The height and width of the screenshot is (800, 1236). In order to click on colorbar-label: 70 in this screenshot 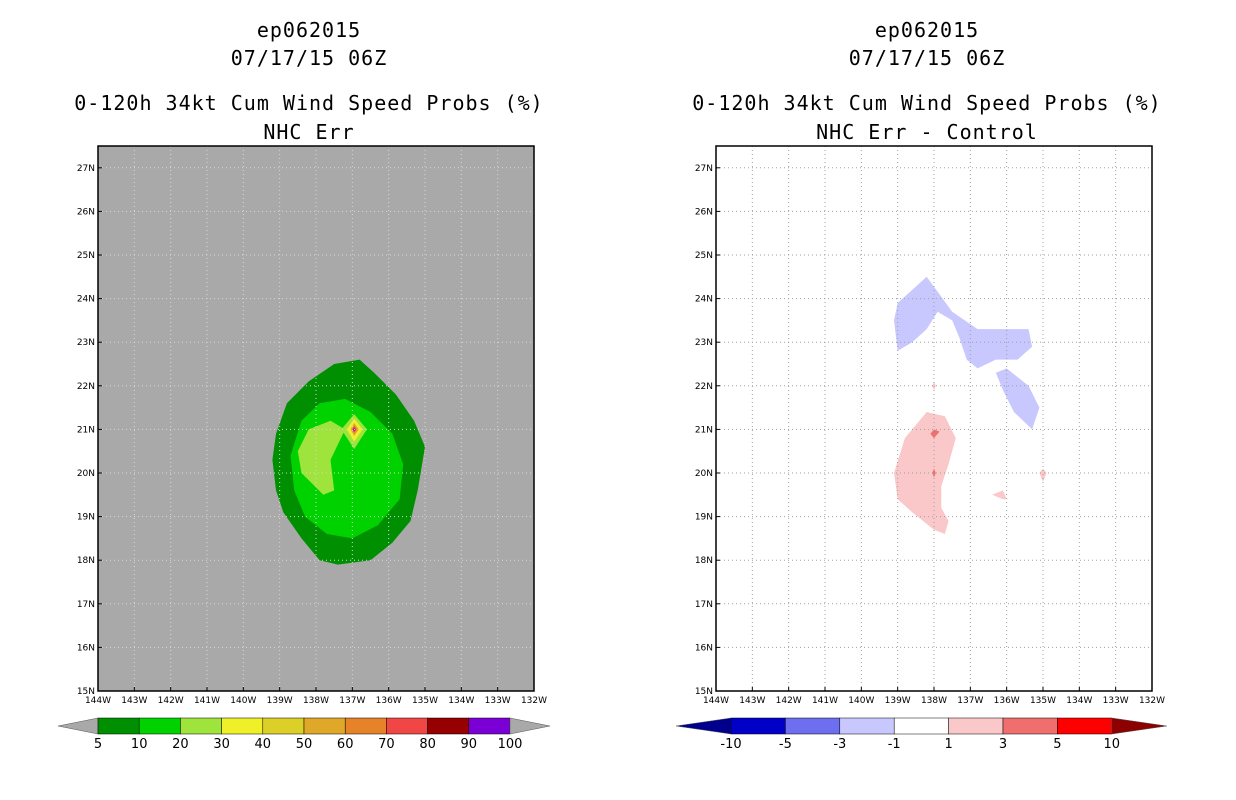, I will do `click(386, 744)`.